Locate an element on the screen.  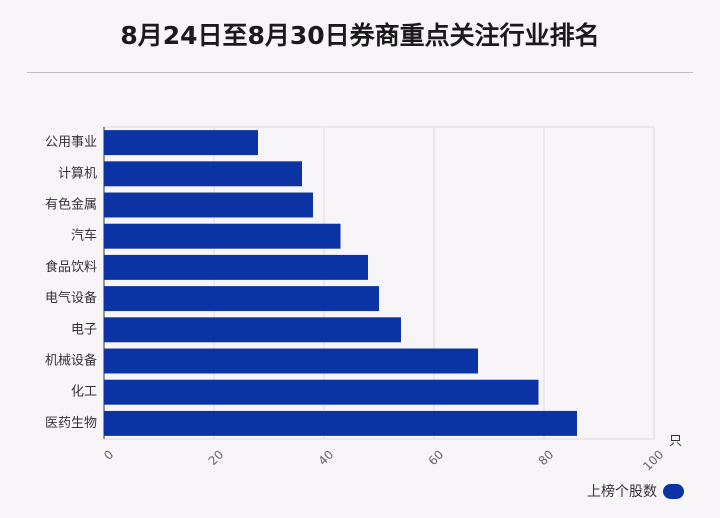
legend: 上榜个股数 is located at coordinates (635, 491).